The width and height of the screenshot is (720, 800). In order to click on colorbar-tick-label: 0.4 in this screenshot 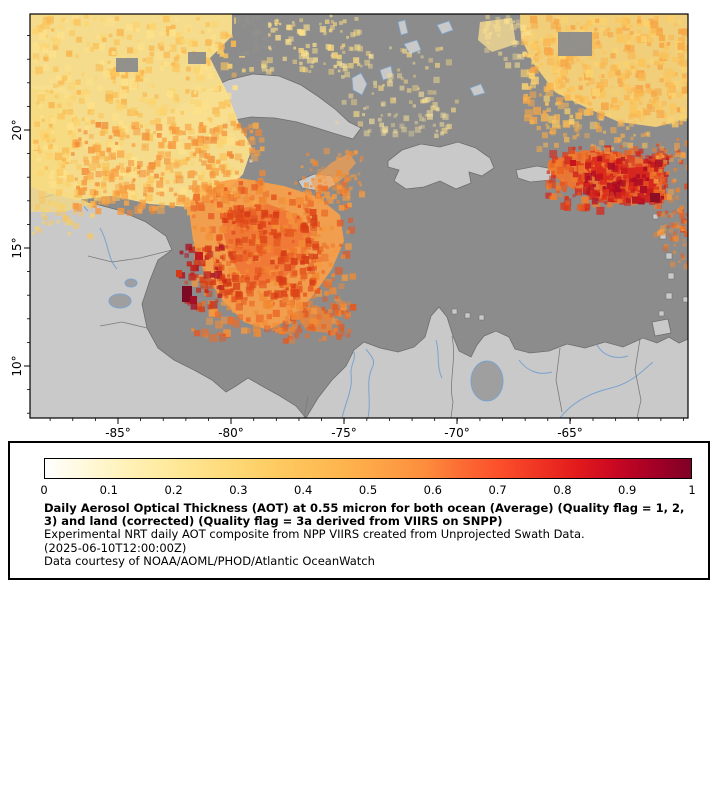, I will do `click(303, 490)`.